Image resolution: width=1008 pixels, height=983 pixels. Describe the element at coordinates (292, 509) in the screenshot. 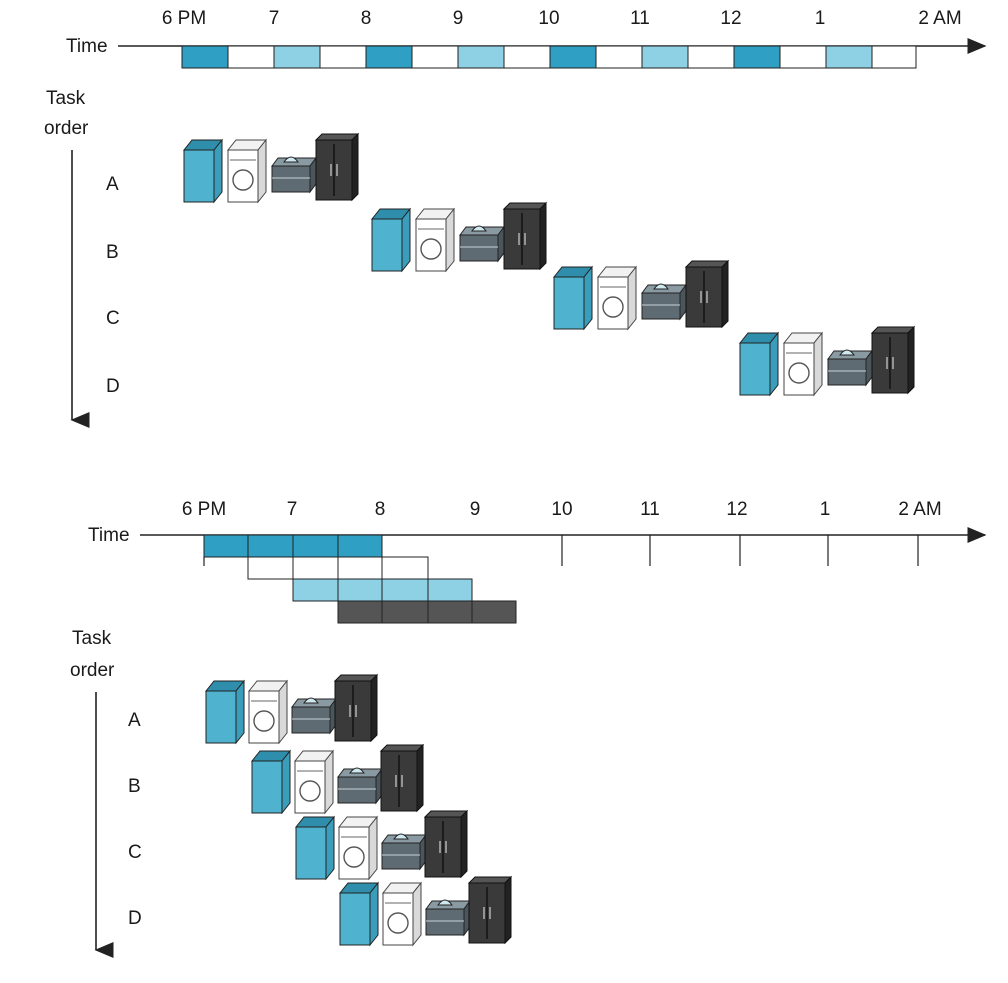

I see `hour-label: 7` at that location.